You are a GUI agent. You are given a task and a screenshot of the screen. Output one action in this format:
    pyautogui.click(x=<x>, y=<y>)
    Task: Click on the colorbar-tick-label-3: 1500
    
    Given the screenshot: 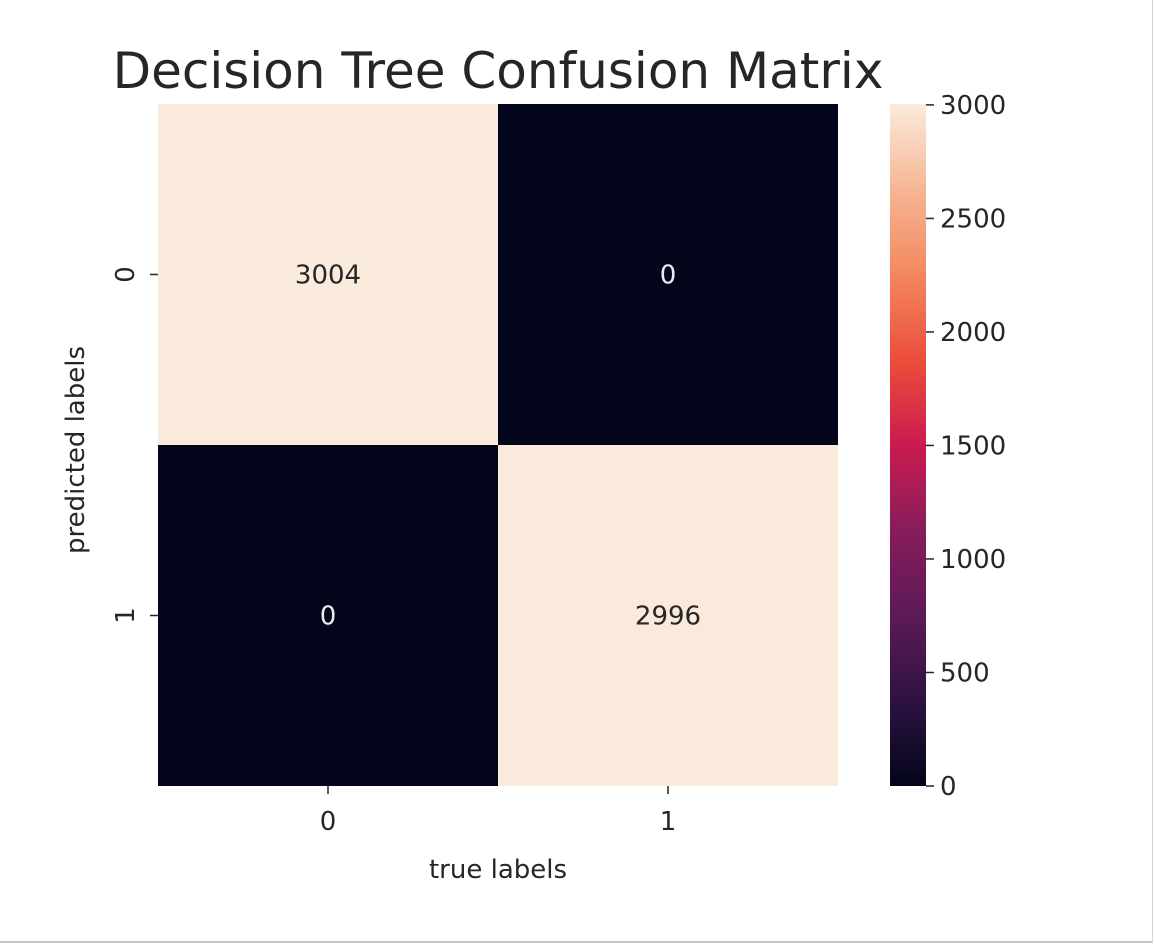 What is the action you would take?
    pyautogui.click(x=973, y=446)
    